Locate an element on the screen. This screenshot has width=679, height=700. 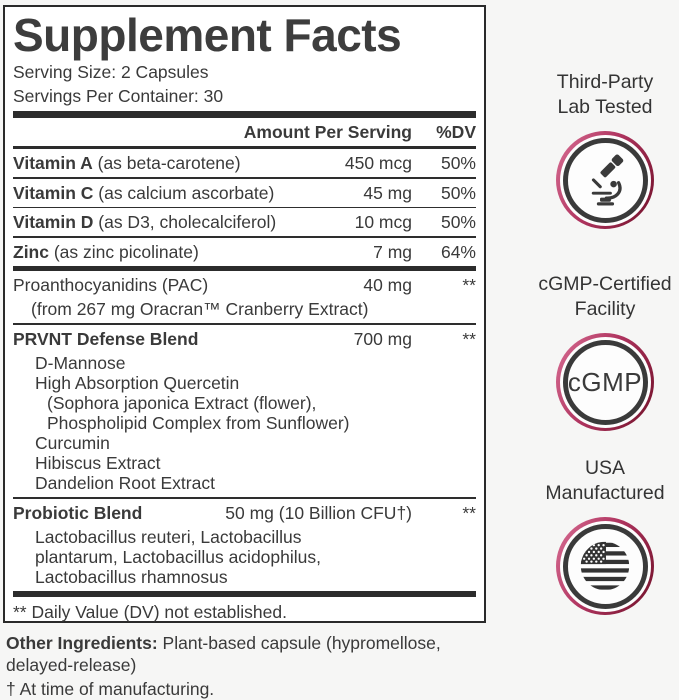
blend-ingredient: Hibiscus Extract is located at coordinates (98, 462).